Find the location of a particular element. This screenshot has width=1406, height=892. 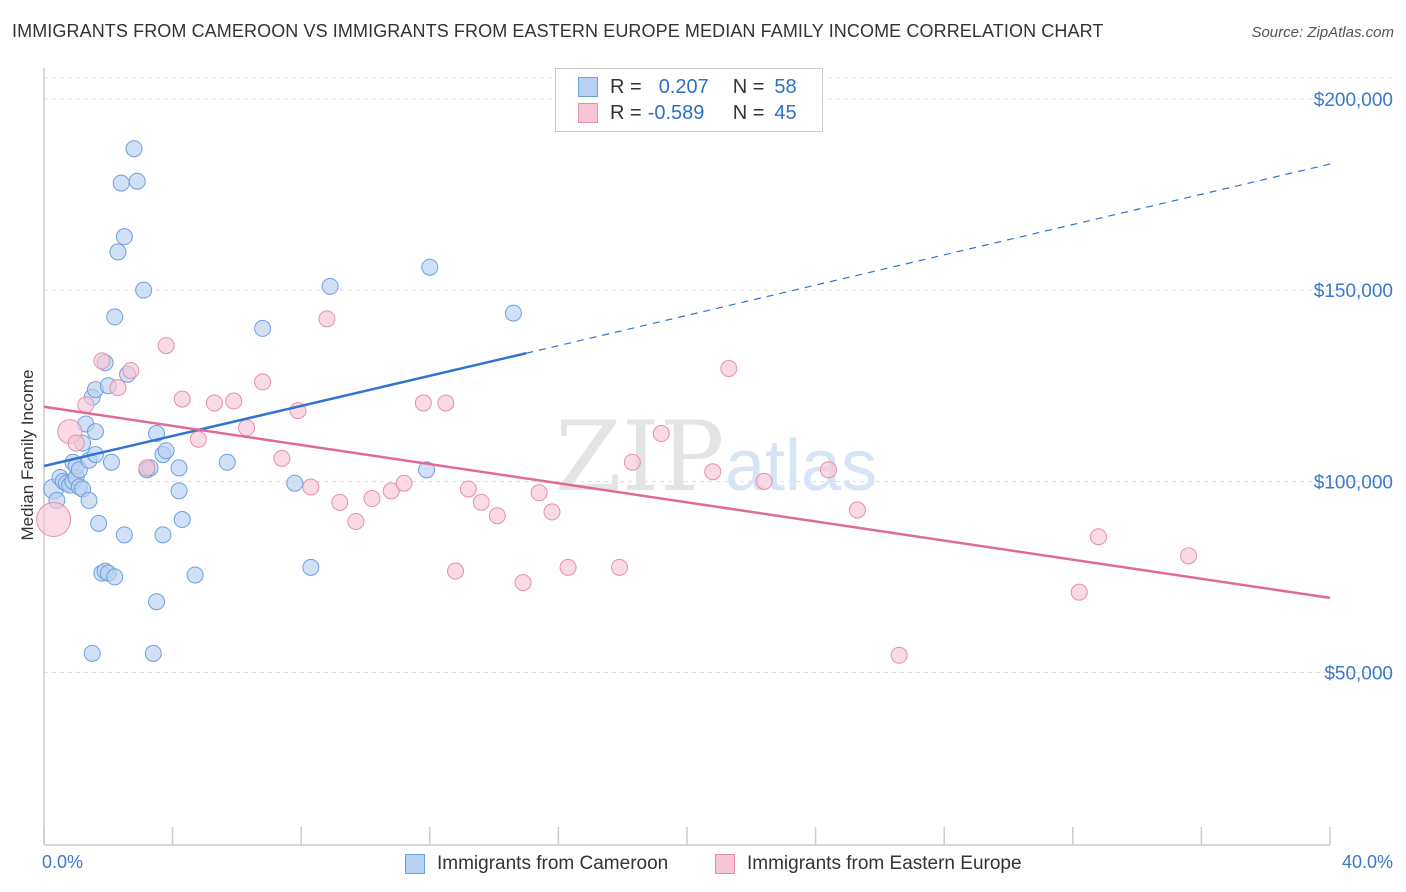

bottom-legend-eastern-europe: Immigrants from Eastern Europe is located at coordinates (868, 864).